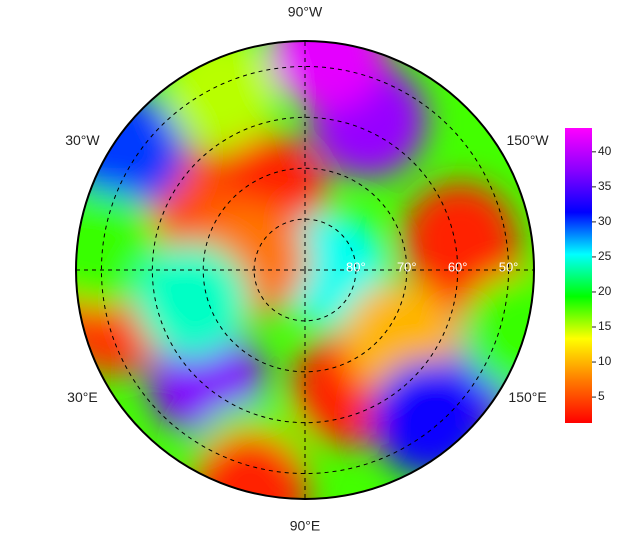 The width and height of the screenshot is (625, 552). What do you see at coordinates (356, 266) in the screenshot?
I see `latitude-label: 80°` at bounding box center [356, 266].